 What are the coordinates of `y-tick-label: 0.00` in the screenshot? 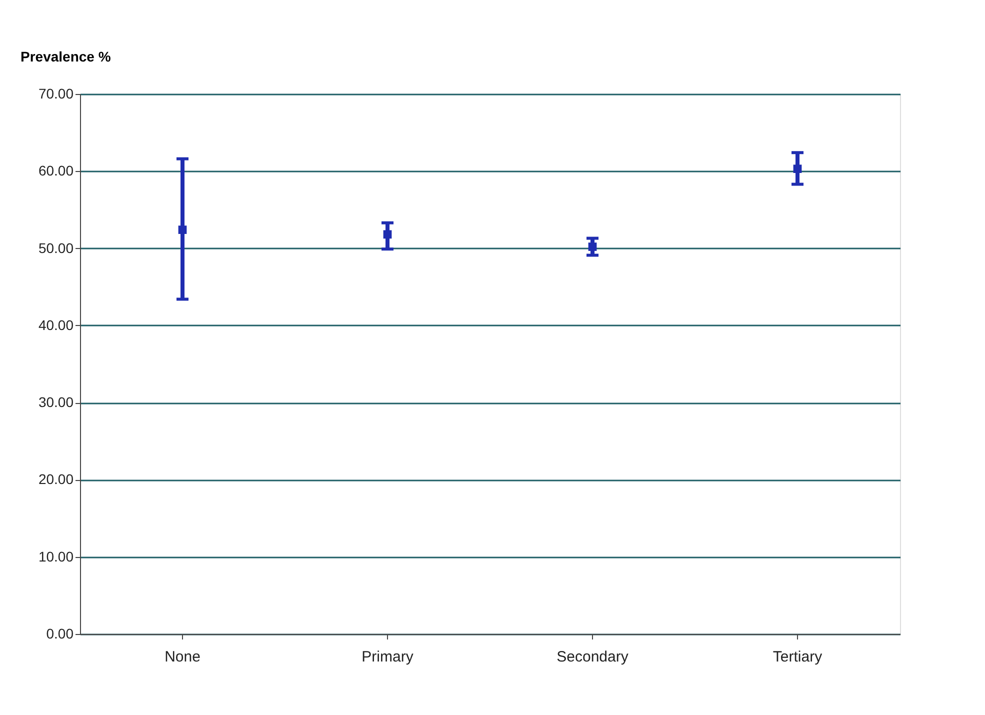 It's located at (60, 634).